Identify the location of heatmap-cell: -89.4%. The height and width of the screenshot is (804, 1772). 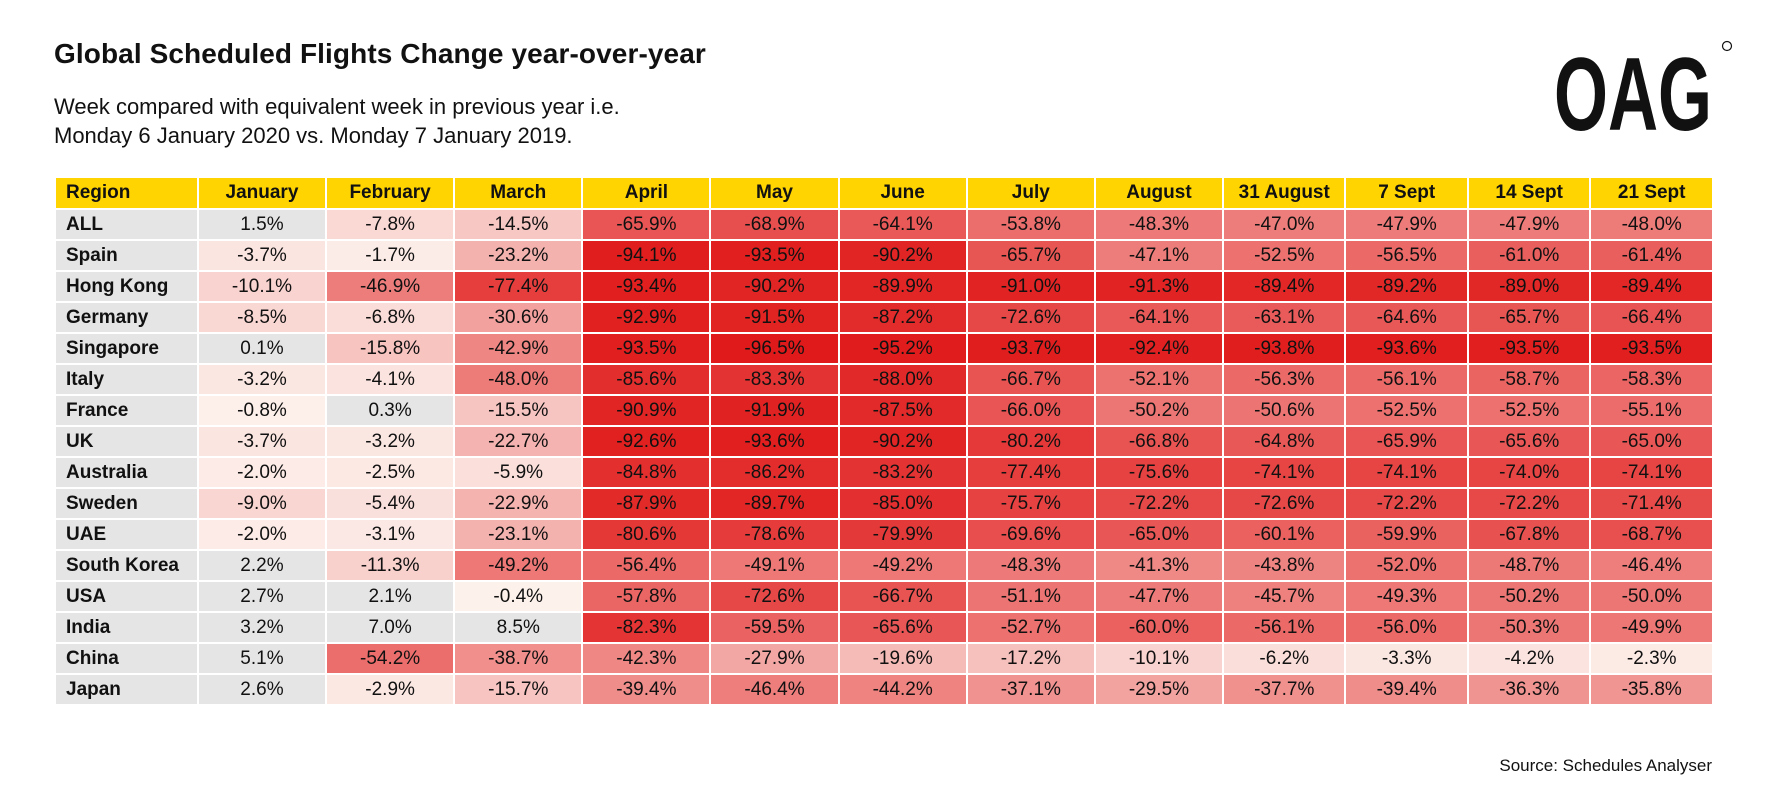
(1651, 286).